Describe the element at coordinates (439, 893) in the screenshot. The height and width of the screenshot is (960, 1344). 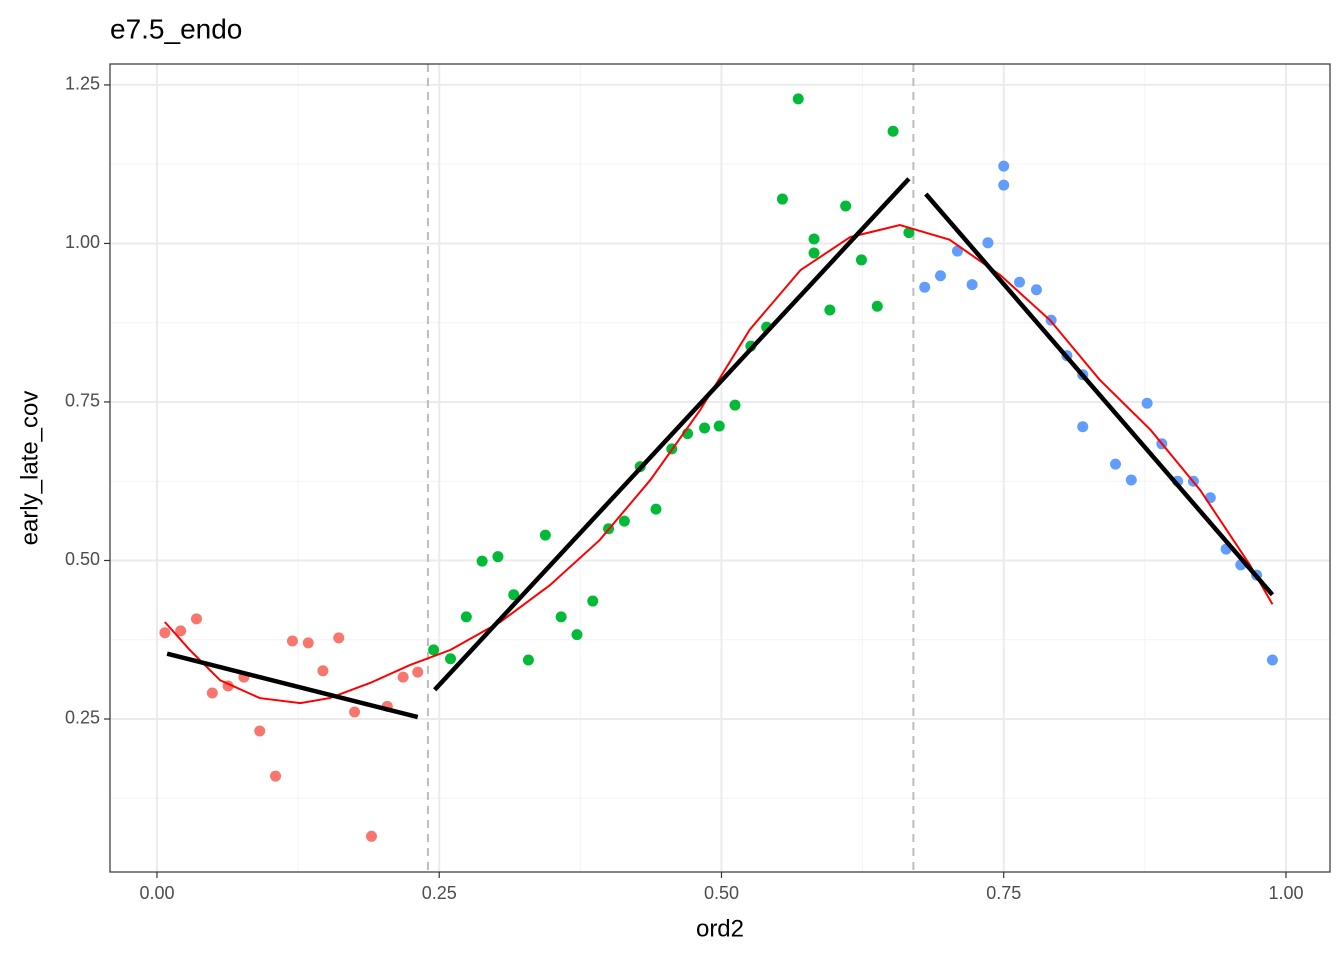
I see `x-tick-label: 0.25` at that location.